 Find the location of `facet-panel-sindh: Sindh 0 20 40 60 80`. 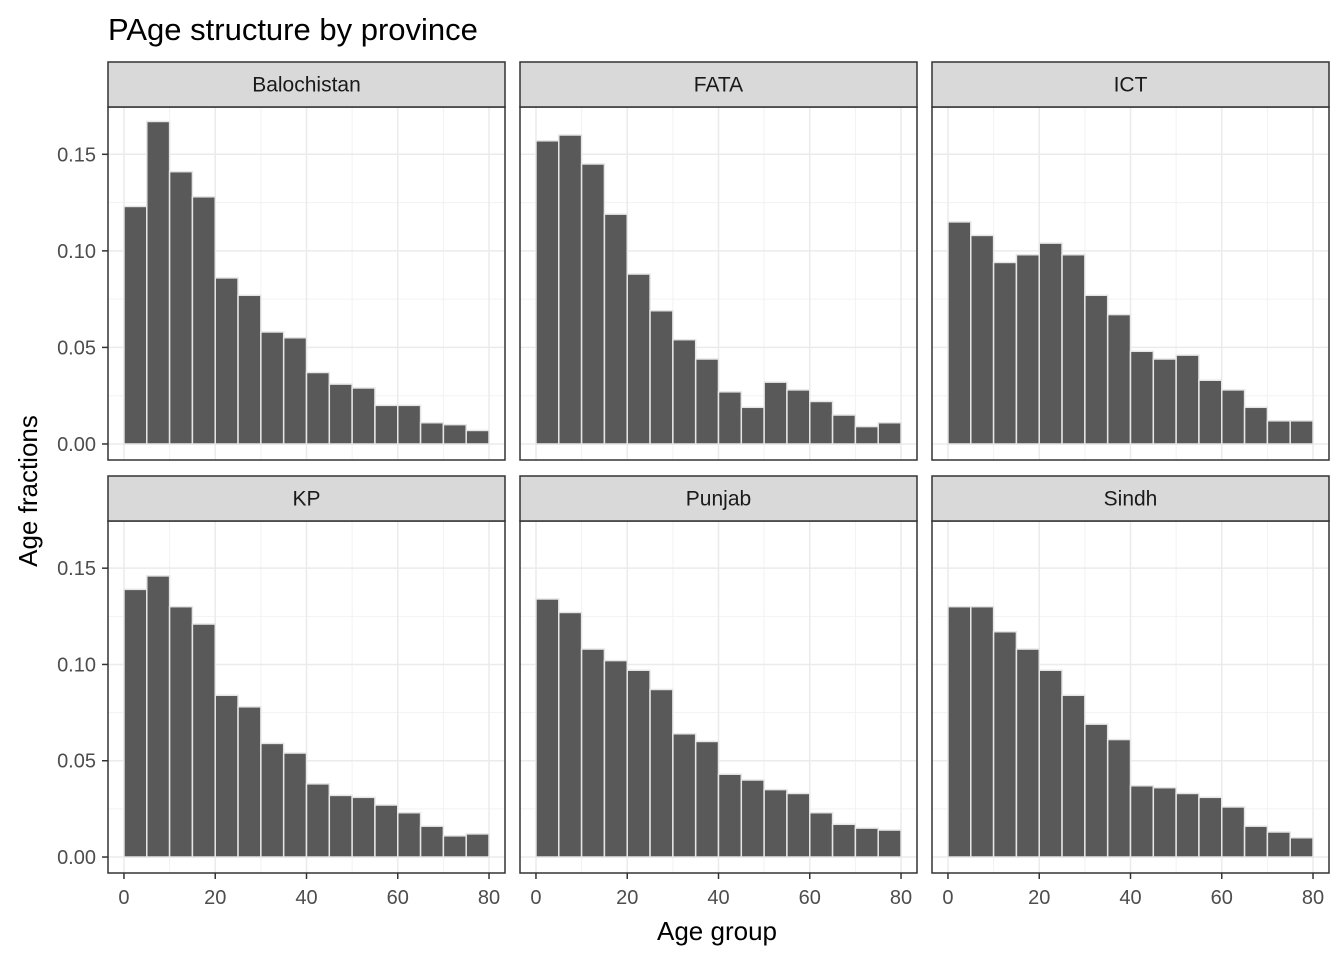

facet-panel-sindh: Sindh 0 20 40 60 80 is located at coordinates (1130, 692).